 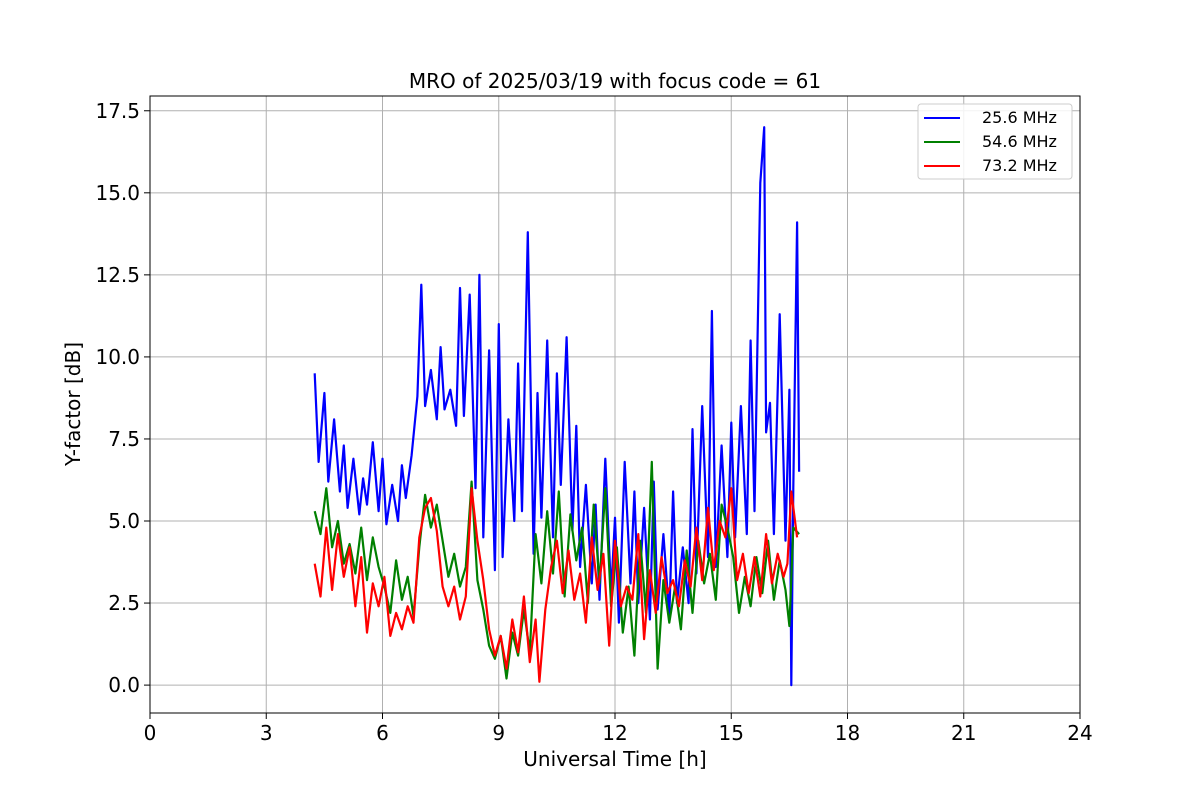 What do you see at coordinates (117, 193) in the screenshot?
I see `y-tick-label: 15.0` at bounding box center [117, 193].